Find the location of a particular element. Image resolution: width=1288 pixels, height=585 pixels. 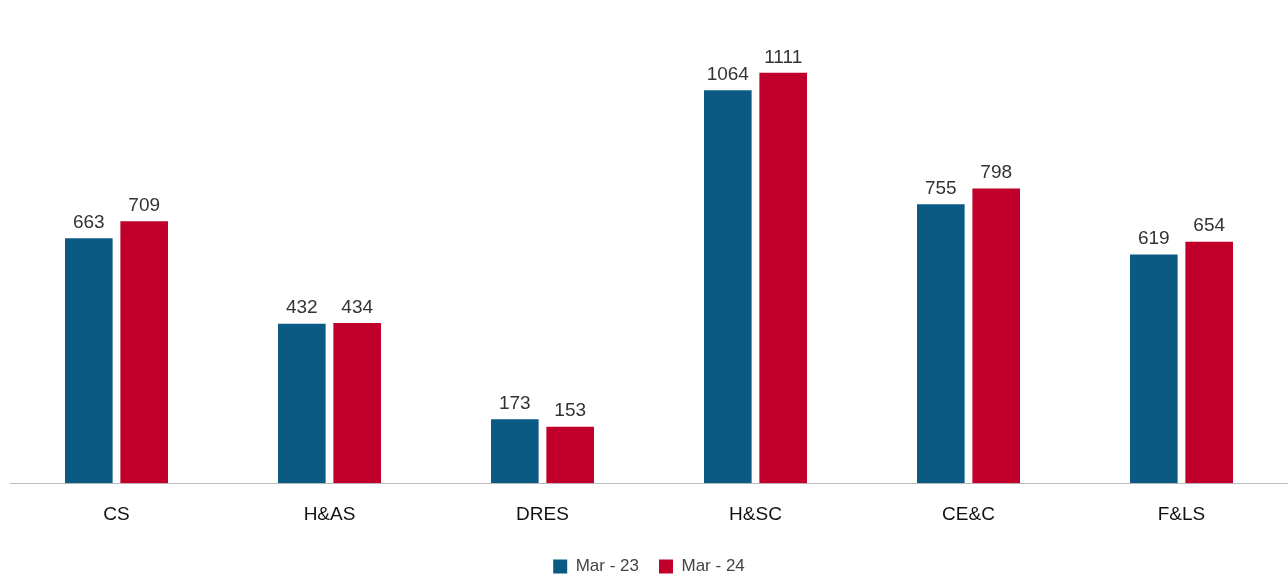

data-label: 798 is located at coordinates (996, 172).